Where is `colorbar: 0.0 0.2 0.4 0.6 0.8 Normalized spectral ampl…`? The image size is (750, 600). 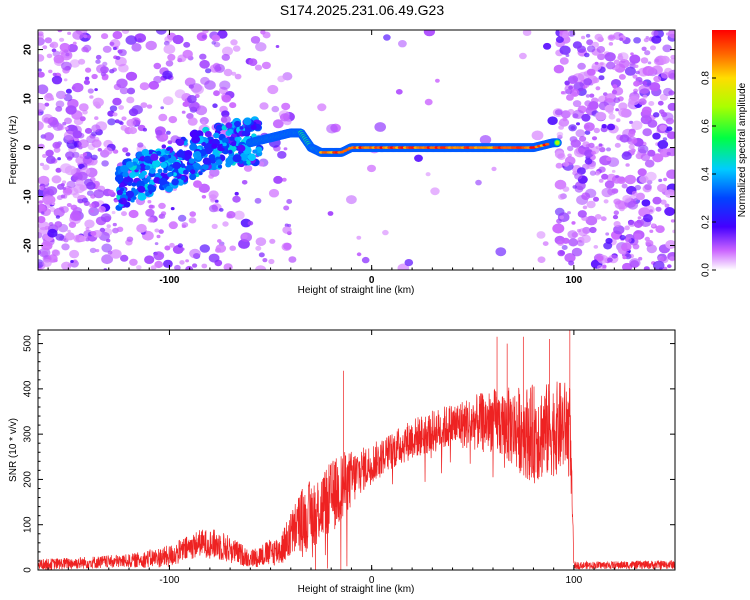
colorbar: 0.0 0.2 0.4 0.6 0.8 Normalized spectral ampl… is located at coordinates (724, 153).